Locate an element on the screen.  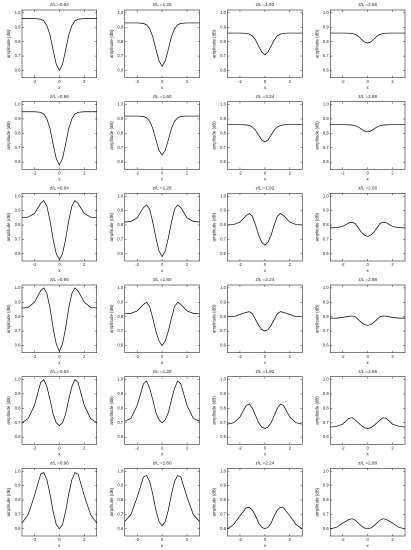
panel-title: z/L =2.88 is located at coordinates (367, 279).